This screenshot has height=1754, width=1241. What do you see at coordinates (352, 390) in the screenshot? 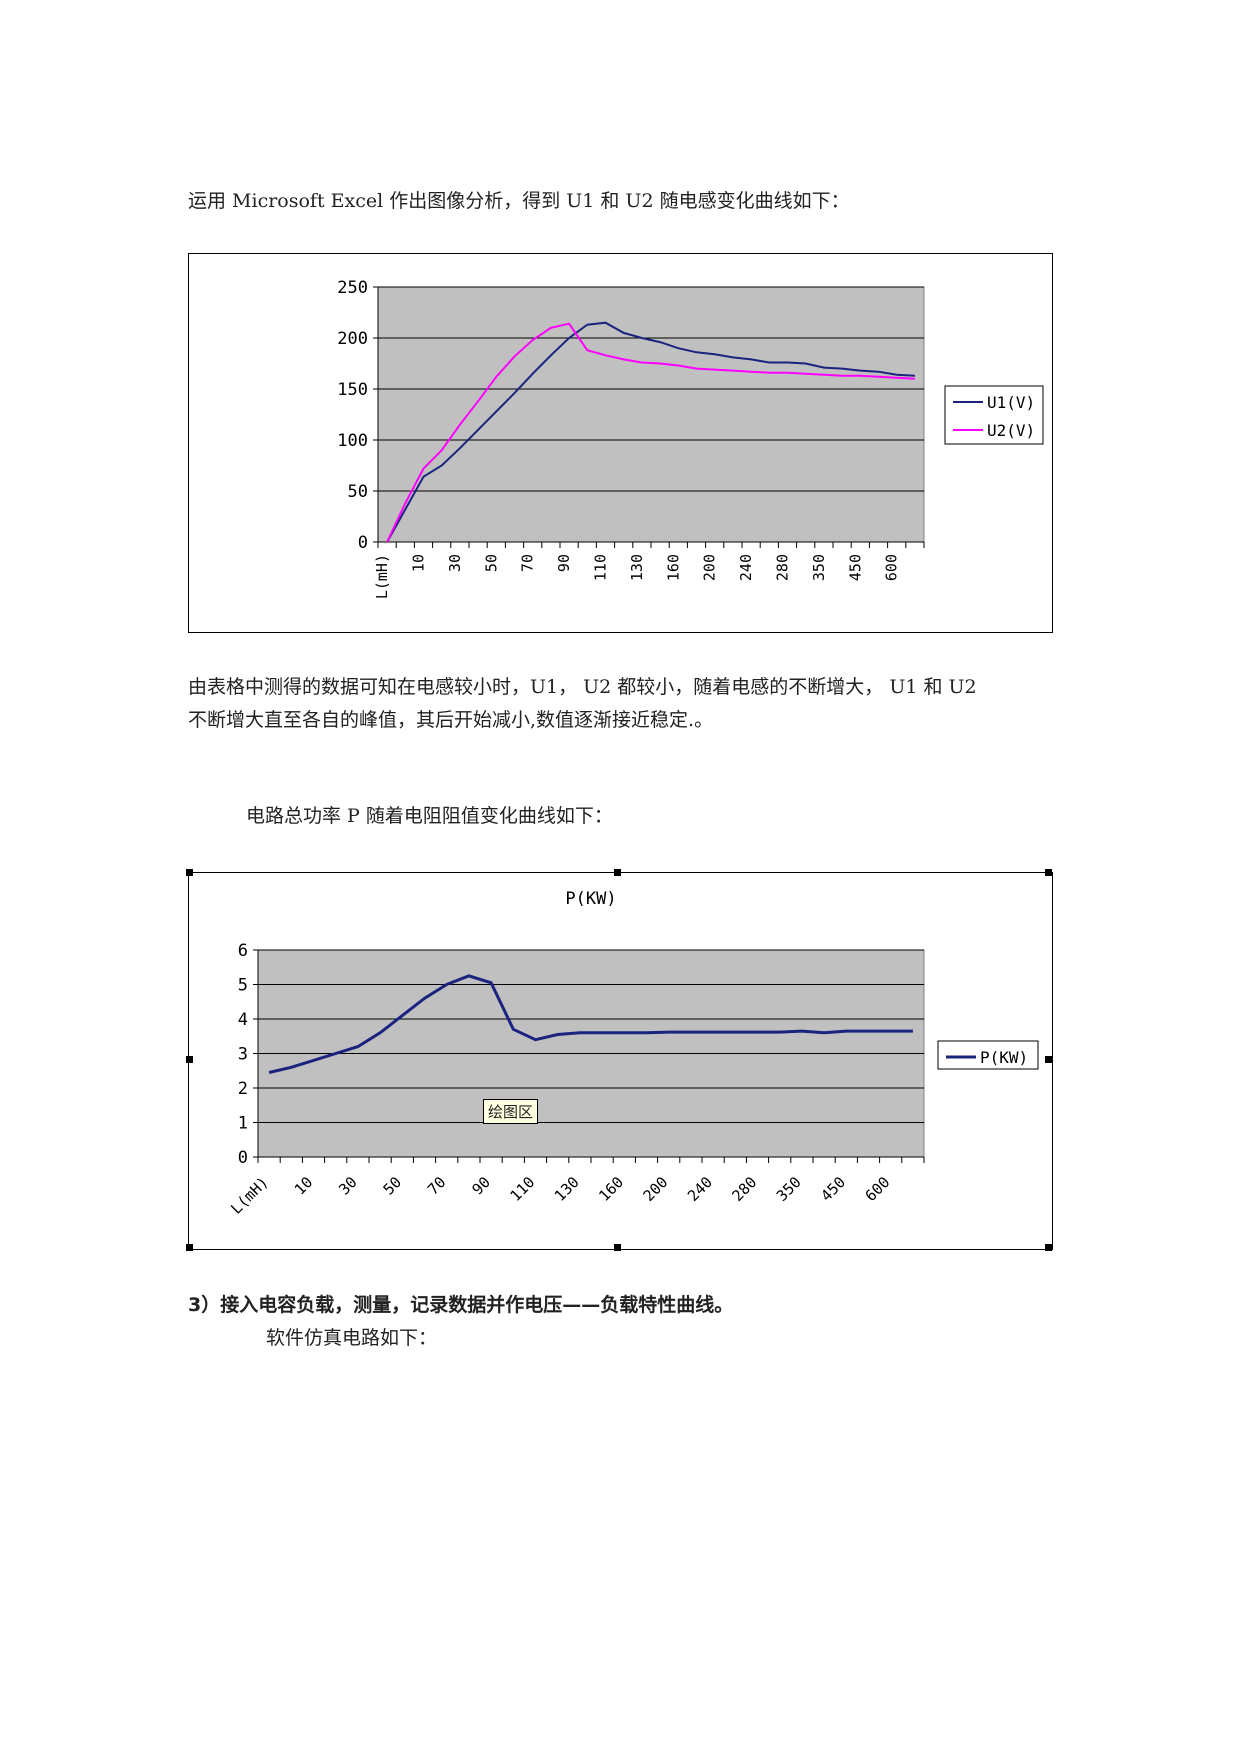
I see `y-tick-label: 150` at bounding box center [352, 390].